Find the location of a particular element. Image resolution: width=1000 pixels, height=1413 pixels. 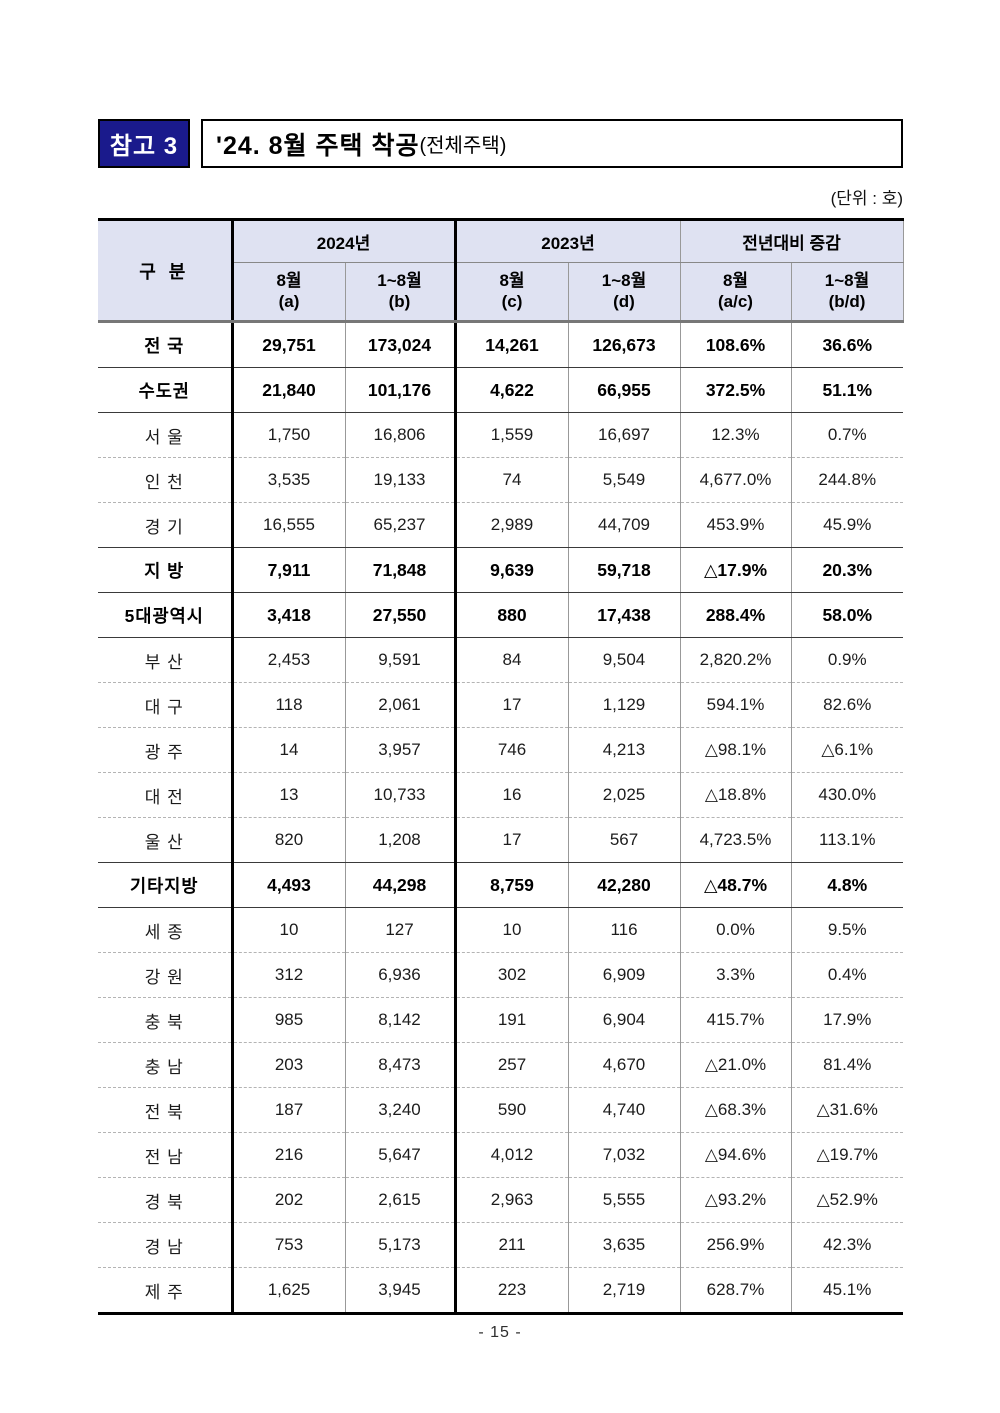

cell-value: 985 is located at coordinates (287, 1020).